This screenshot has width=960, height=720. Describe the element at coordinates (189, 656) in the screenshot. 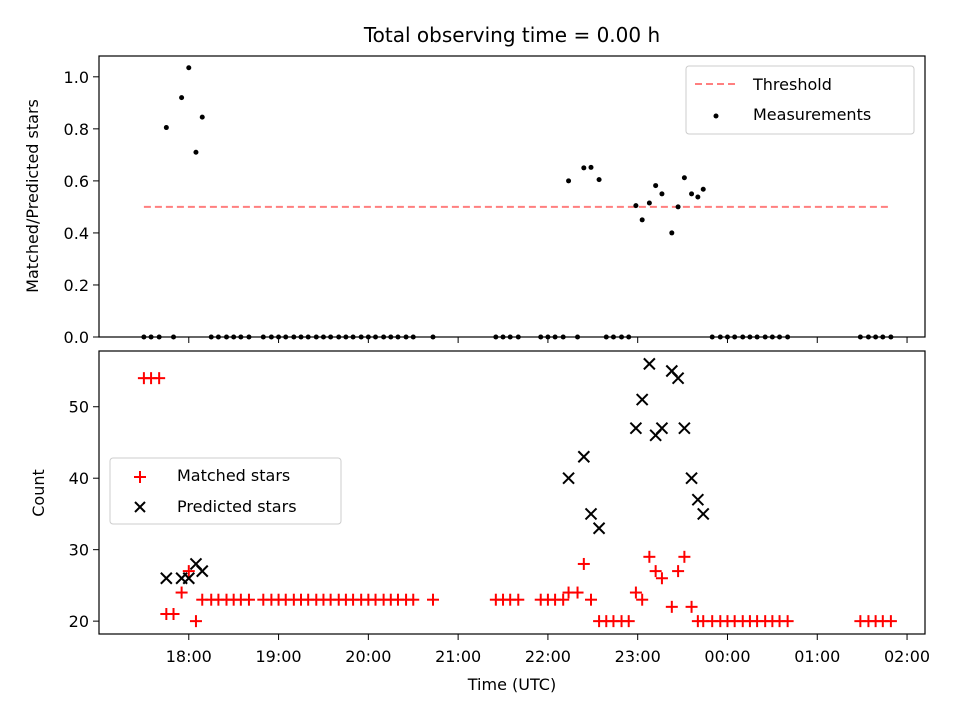

I see `x-tick-label: 18:00` at that location.